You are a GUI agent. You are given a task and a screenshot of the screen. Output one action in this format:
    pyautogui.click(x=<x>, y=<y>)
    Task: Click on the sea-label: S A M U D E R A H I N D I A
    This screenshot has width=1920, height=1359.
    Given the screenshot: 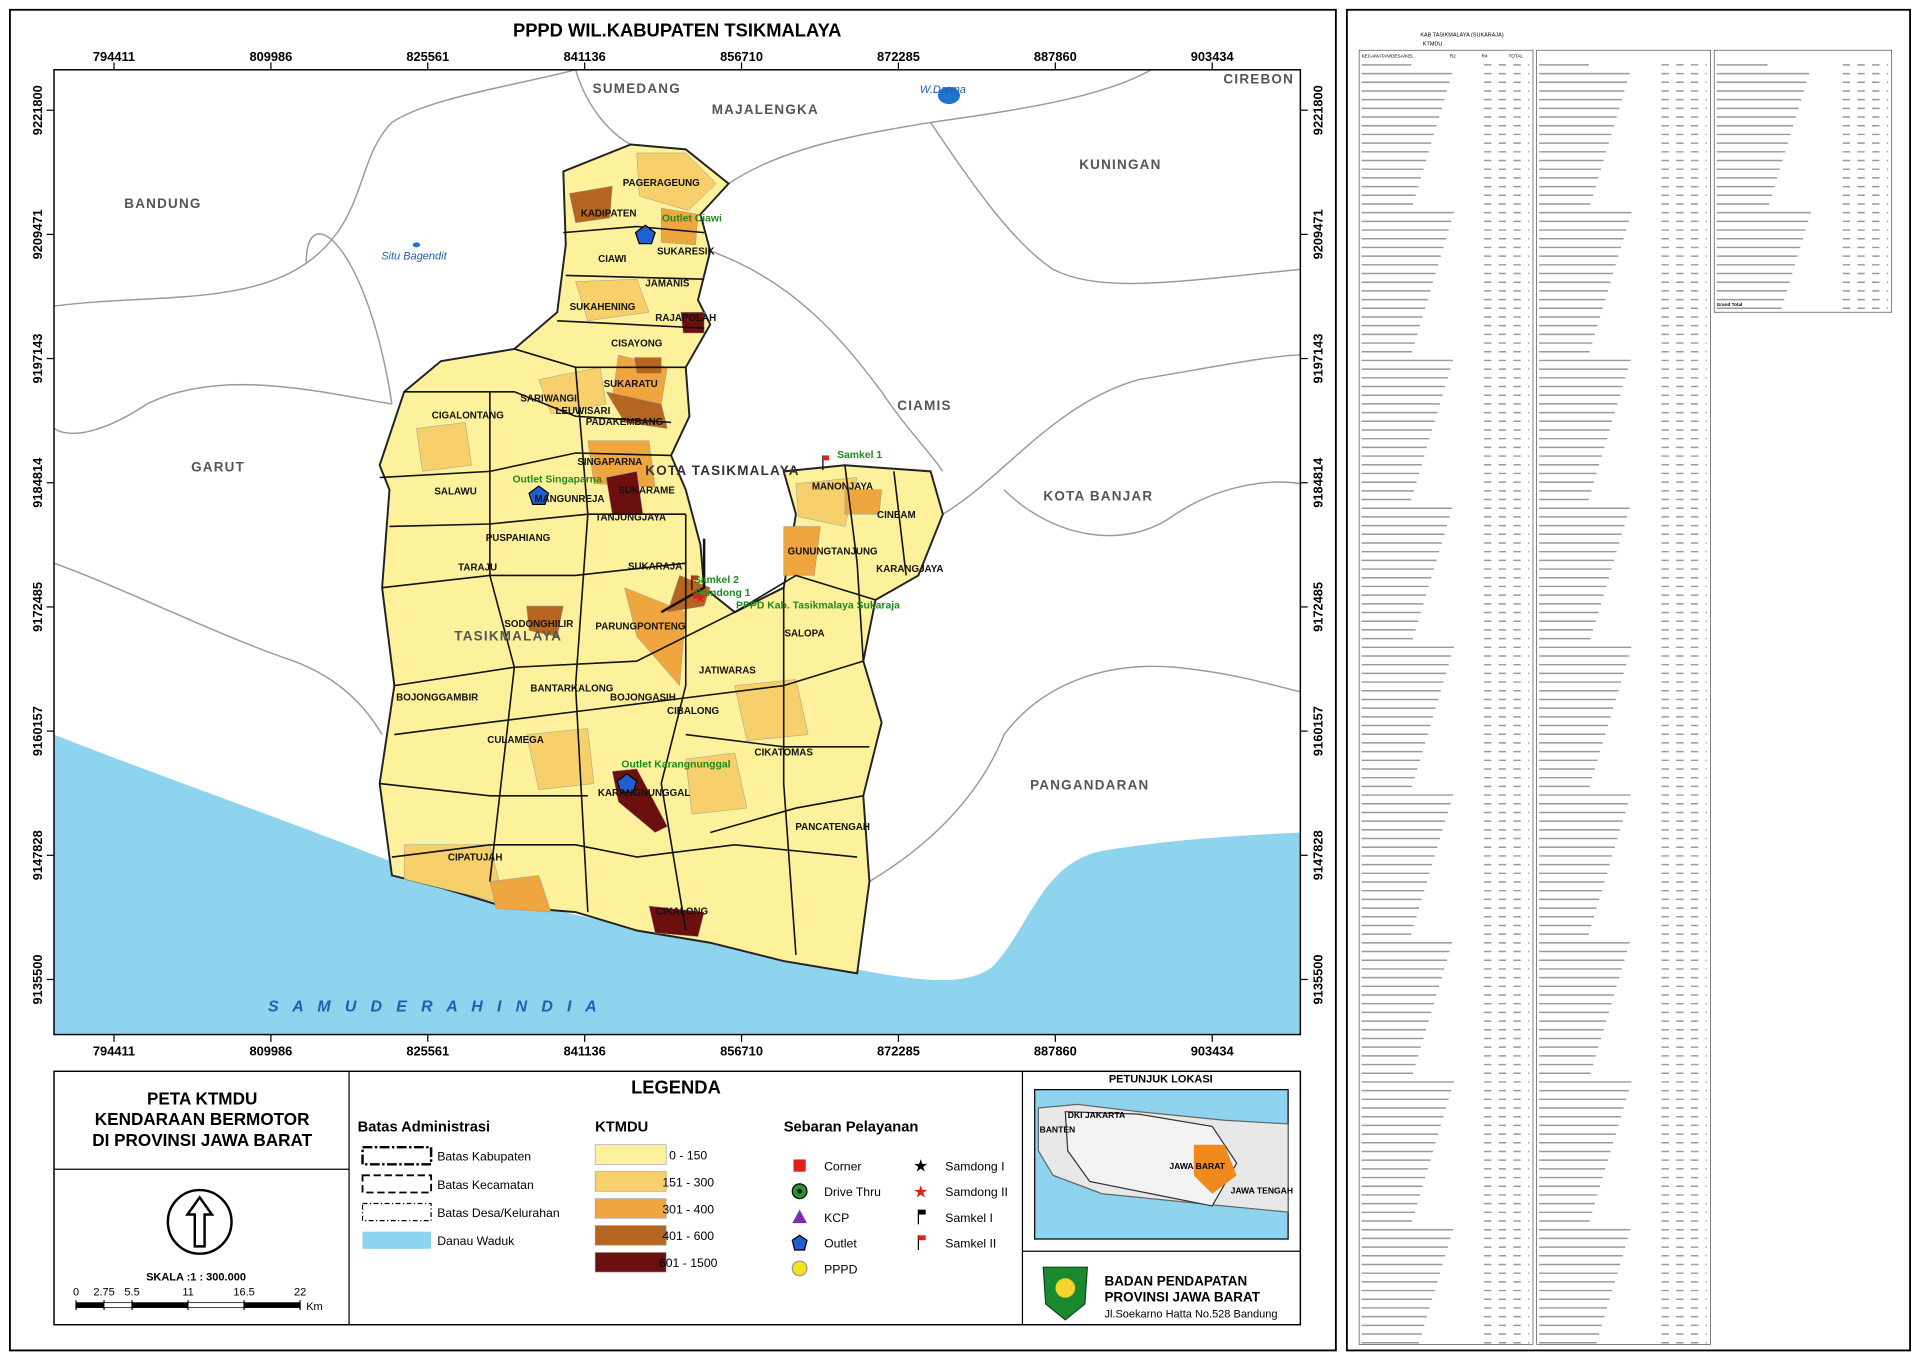 What is the action you would take?
    pyautogui.click(x=434, y=1006)
    